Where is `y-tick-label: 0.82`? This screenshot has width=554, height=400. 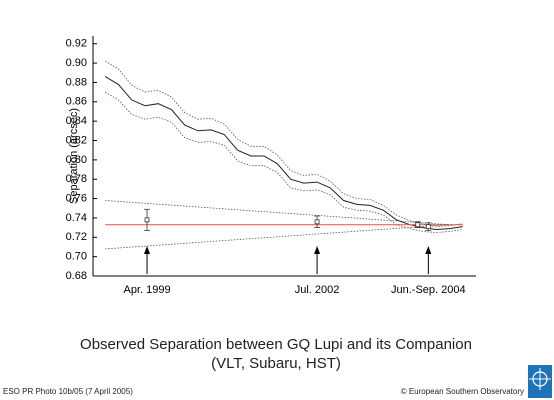
y-tick-label: 0.82 is located at coordinates (76, 140).